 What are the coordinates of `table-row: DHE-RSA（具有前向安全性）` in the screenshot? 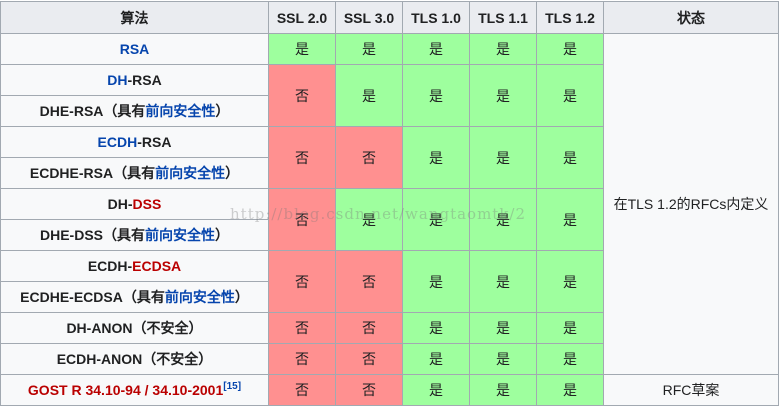 It's located at (389, 111).